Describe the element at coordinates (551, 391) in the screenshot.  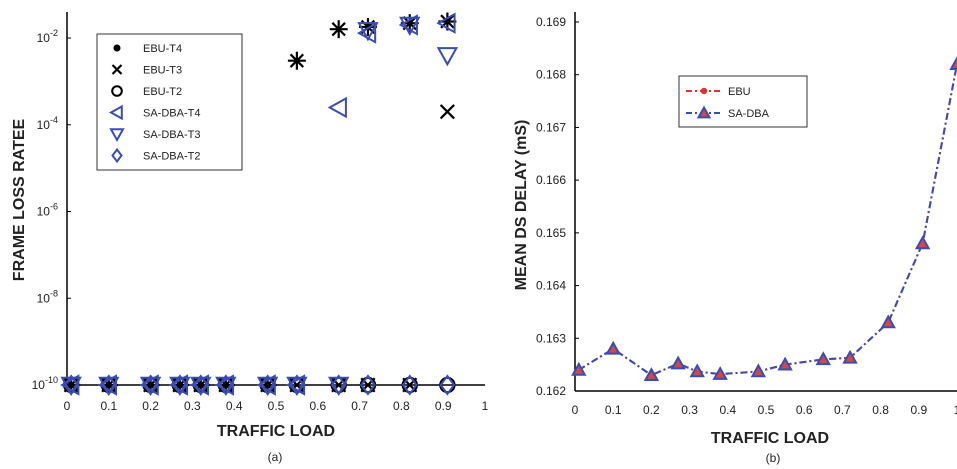
I see `y-tick-label: 0.162` at that location.